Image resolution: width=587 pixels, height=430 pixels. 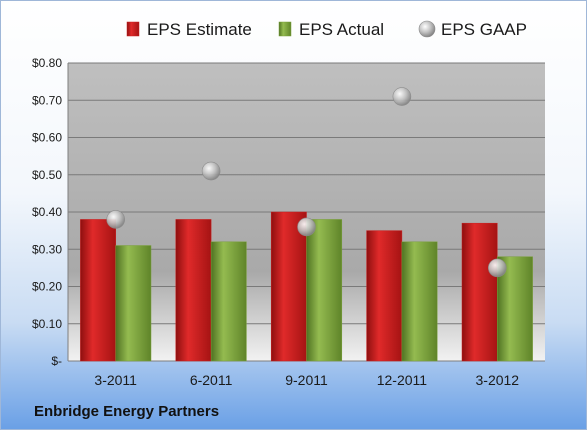 What do you see at coordinates (47, 138) in the screenshot?
I see `y-tick-label: $0.60` at bounding box center [47, 138].